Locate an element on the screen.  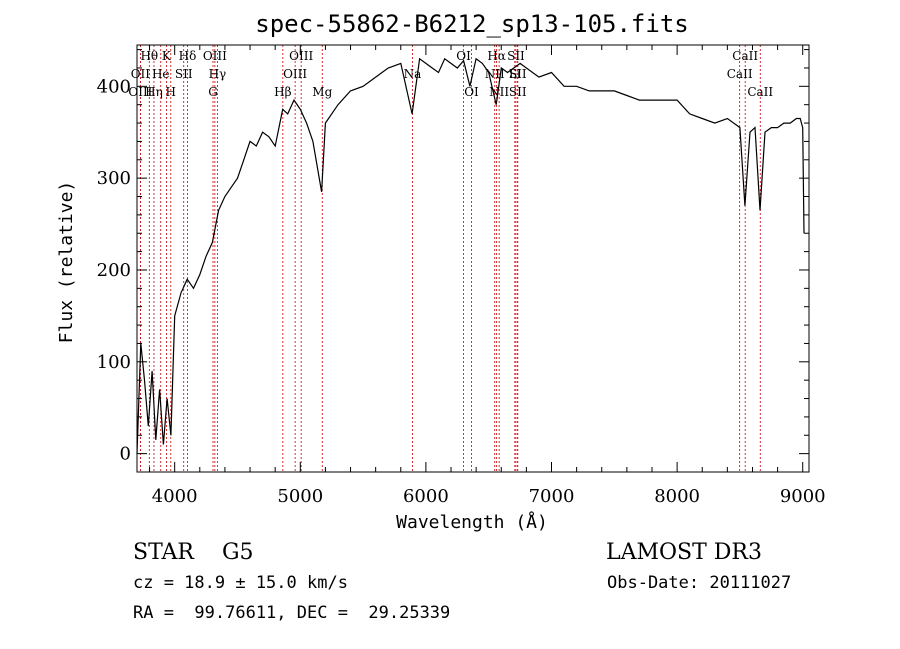
x-tick-label: 6000 is located at coordinates (426, 496).